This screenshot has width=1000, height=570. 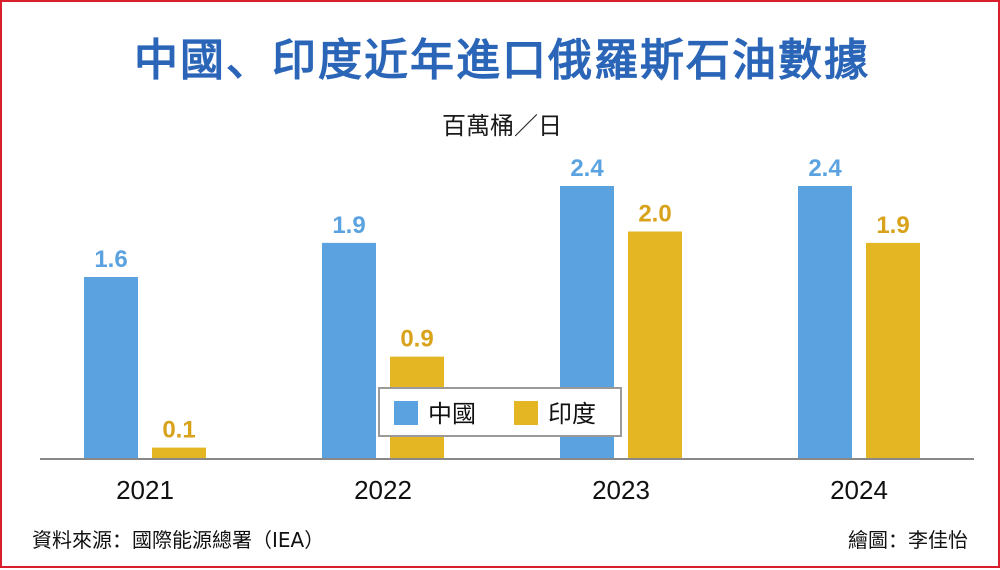 I want to click on legend-box, so click(x=500, y=412).